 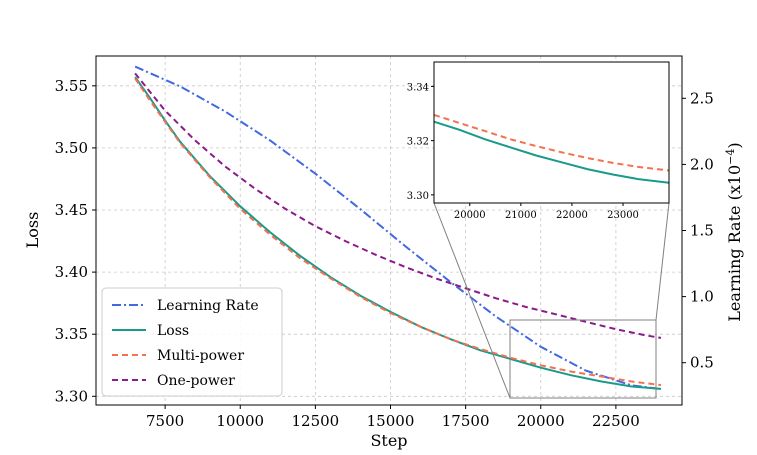 What do you see at coordinates (71, 86) in the screenshot?
I see `y-tick-label: 3.55` at bounding box center [71, 86].